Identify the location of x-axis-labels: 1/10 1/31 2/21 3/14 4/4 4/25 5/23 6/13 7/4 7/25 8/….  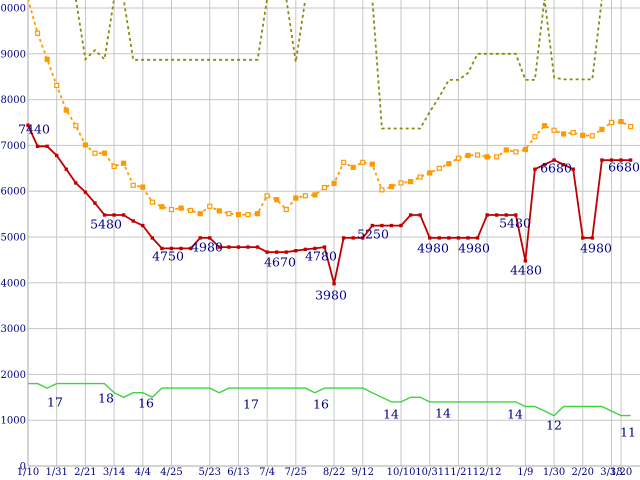
(324, 472).